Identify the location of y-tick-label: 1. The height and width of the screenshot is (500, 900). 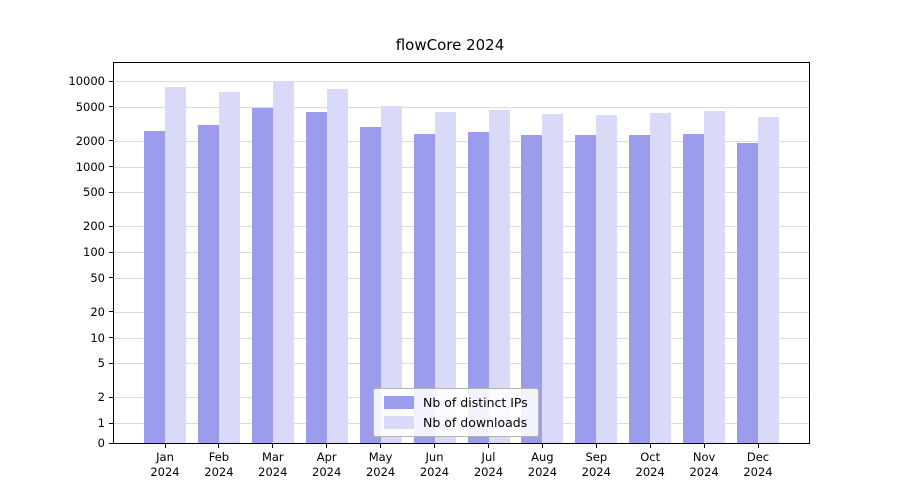
(101, 423).